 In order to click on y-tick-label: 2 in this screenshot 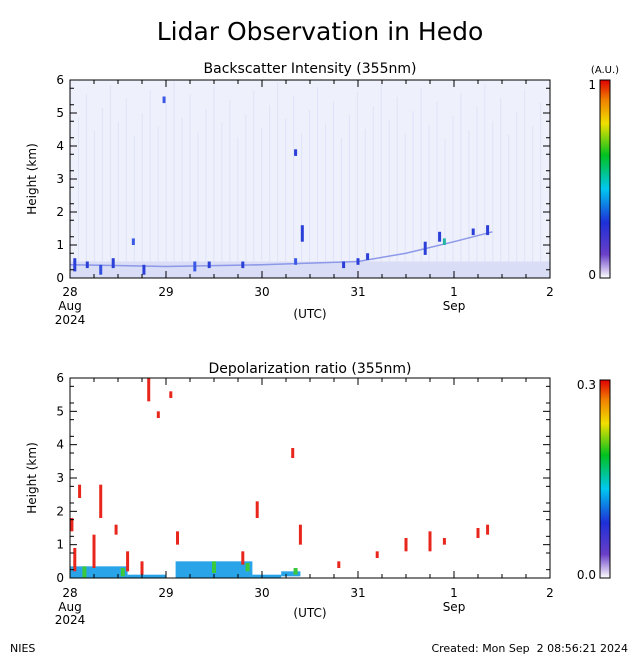, I will do `click(60, 511)`.